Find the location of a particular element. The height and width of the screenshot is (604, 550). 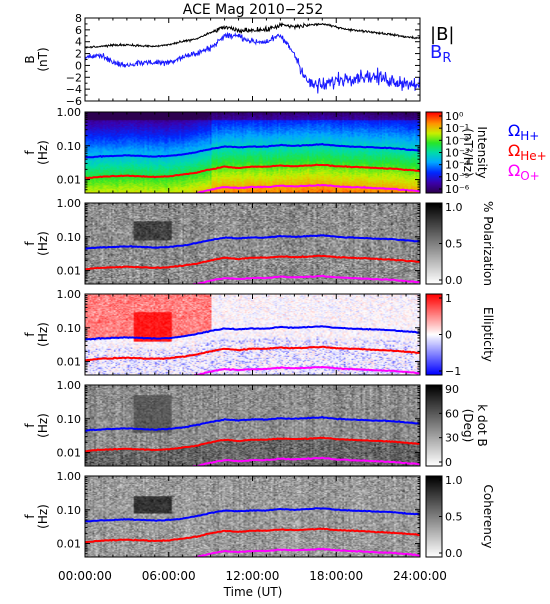

colorbar-kdb is located at coordinates (434, 425).